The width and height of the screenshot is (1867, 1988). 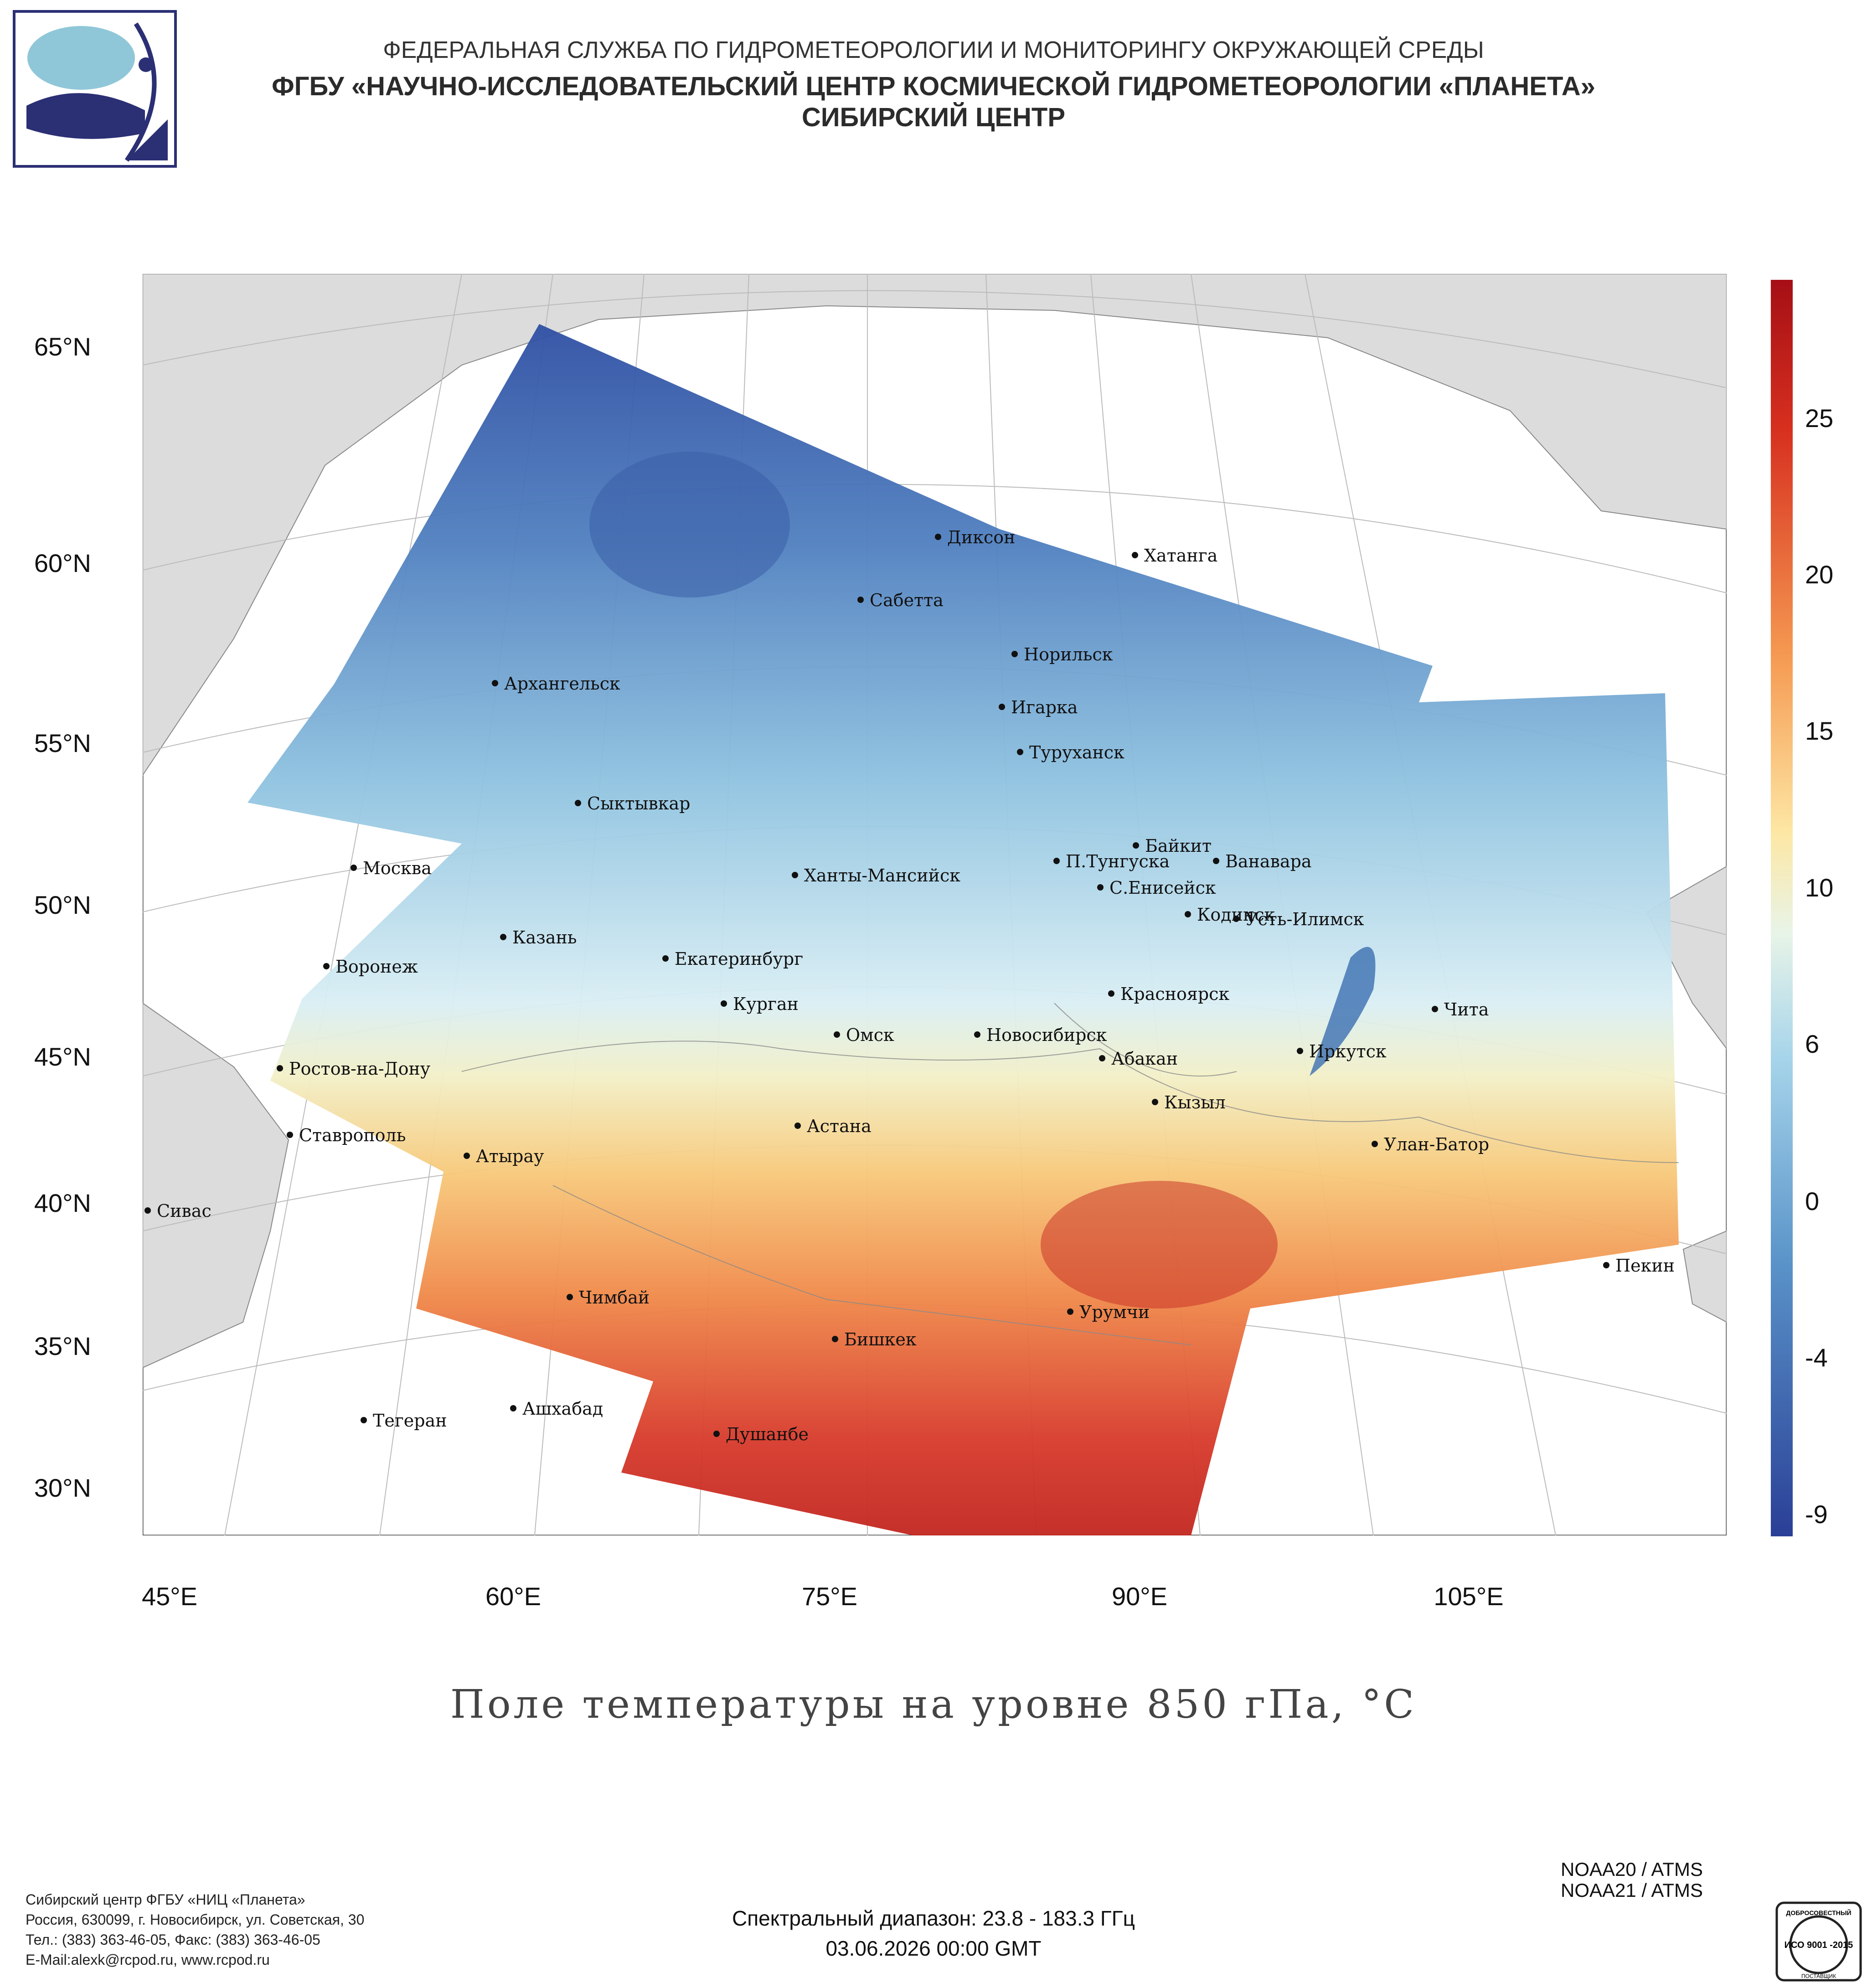 What do you see at coordinates (62, 563) in the screenshot?
I see `lat-label-60n: 60°N` at bounding box center [62, 563].